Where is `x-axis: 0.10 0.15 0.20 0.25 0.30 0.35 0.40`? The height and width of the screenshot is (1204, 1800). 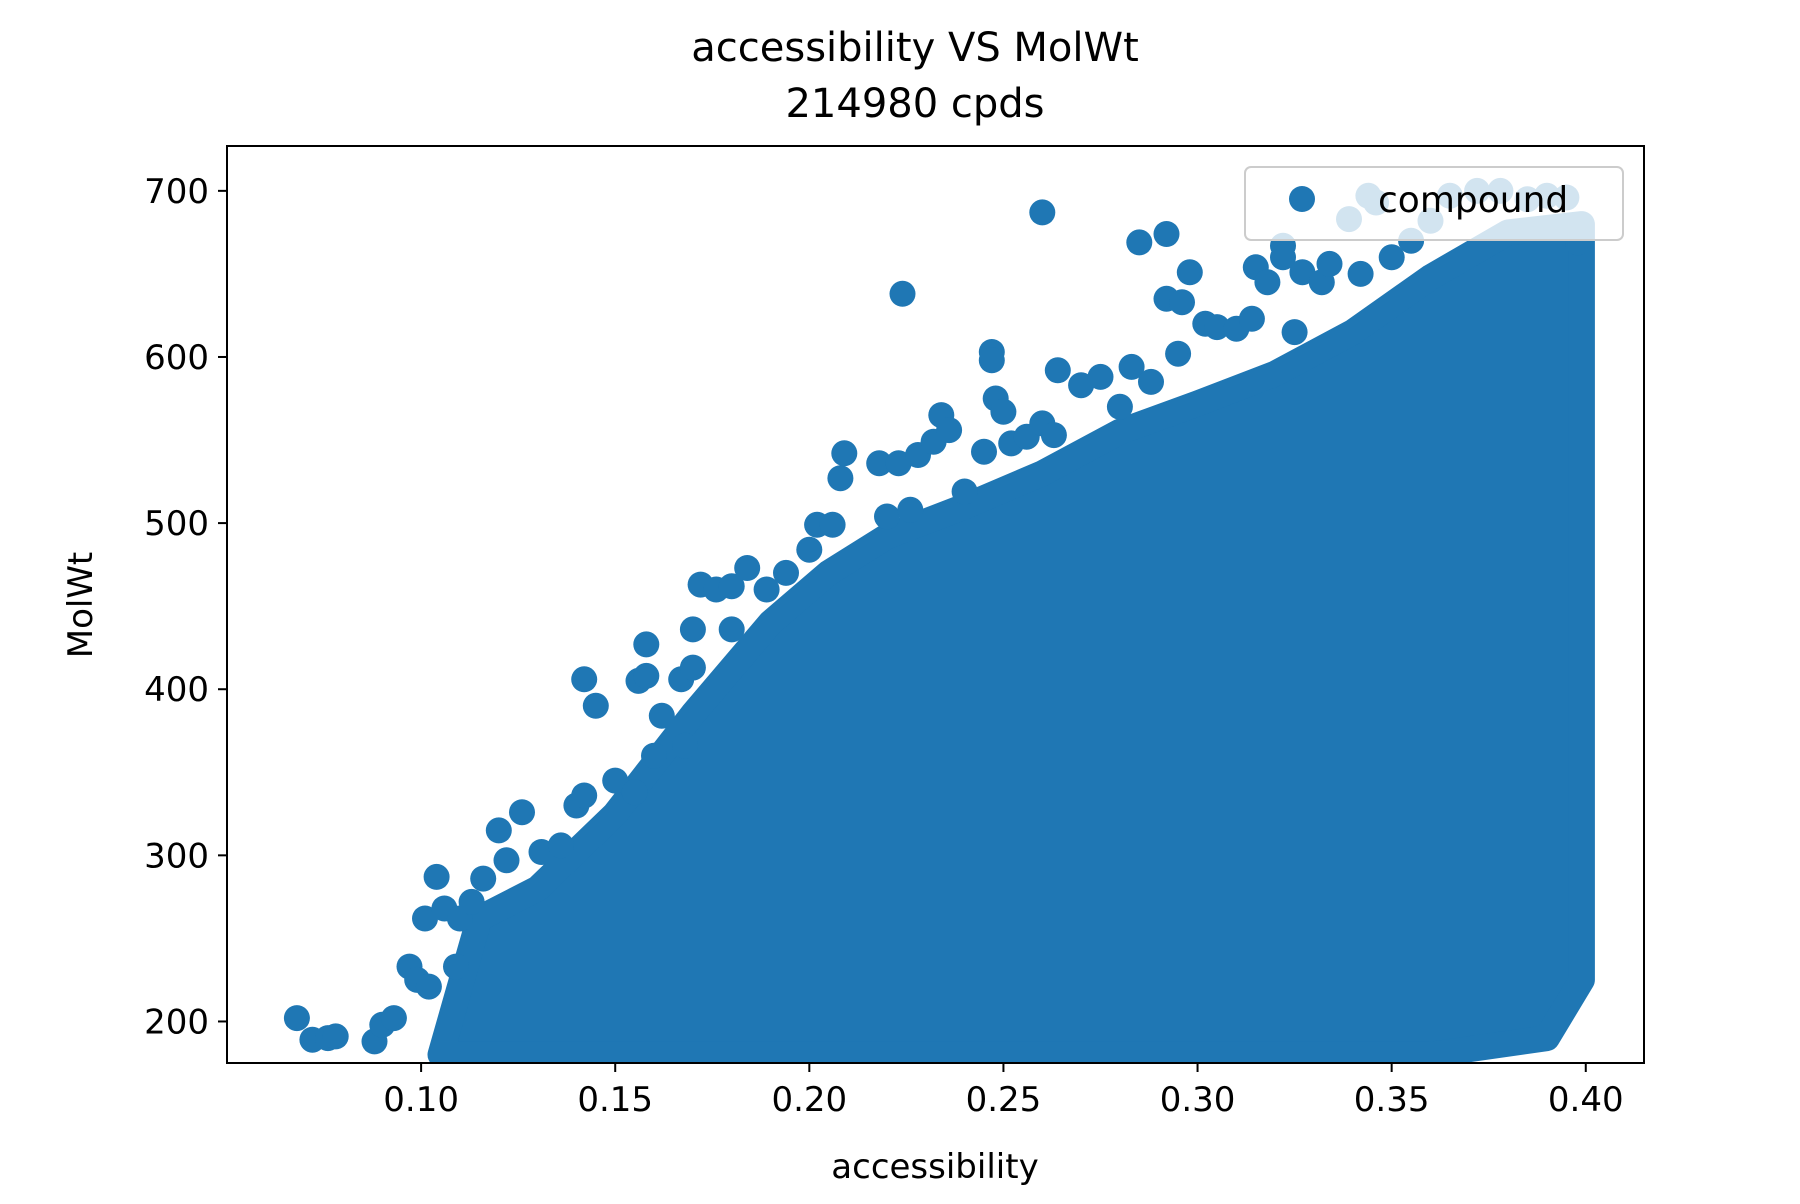 x-axis: 0.10 0.15 0.20 0.25 0.30 0.35 0.40 is located at coordinates (1003, 1091).